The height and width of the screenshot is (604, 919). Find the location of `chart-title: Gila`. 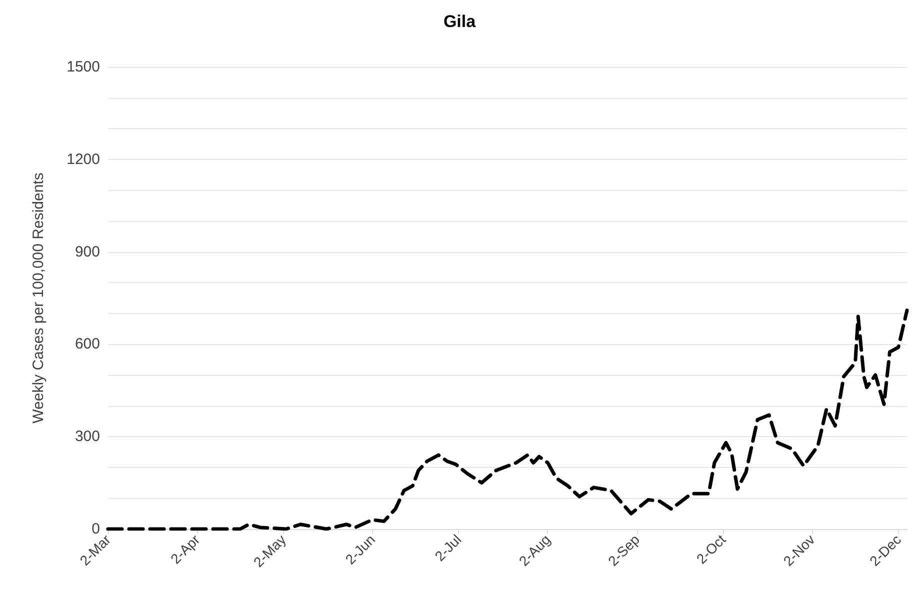

chart-title: Gila is located at coordinates (459, 21).